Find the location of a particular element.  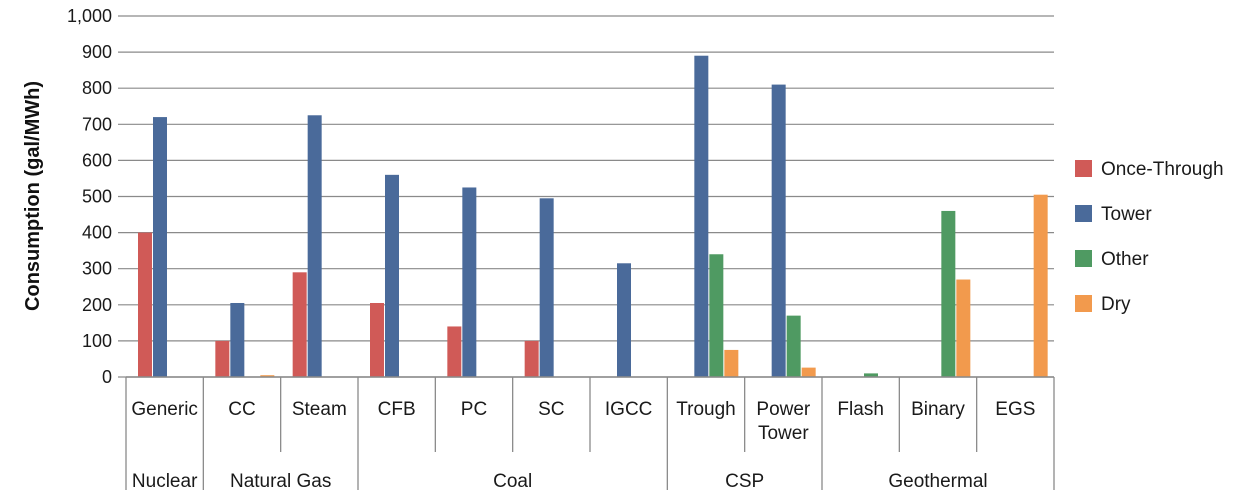

category-label: IGCC is located at coordinates (629, 409).